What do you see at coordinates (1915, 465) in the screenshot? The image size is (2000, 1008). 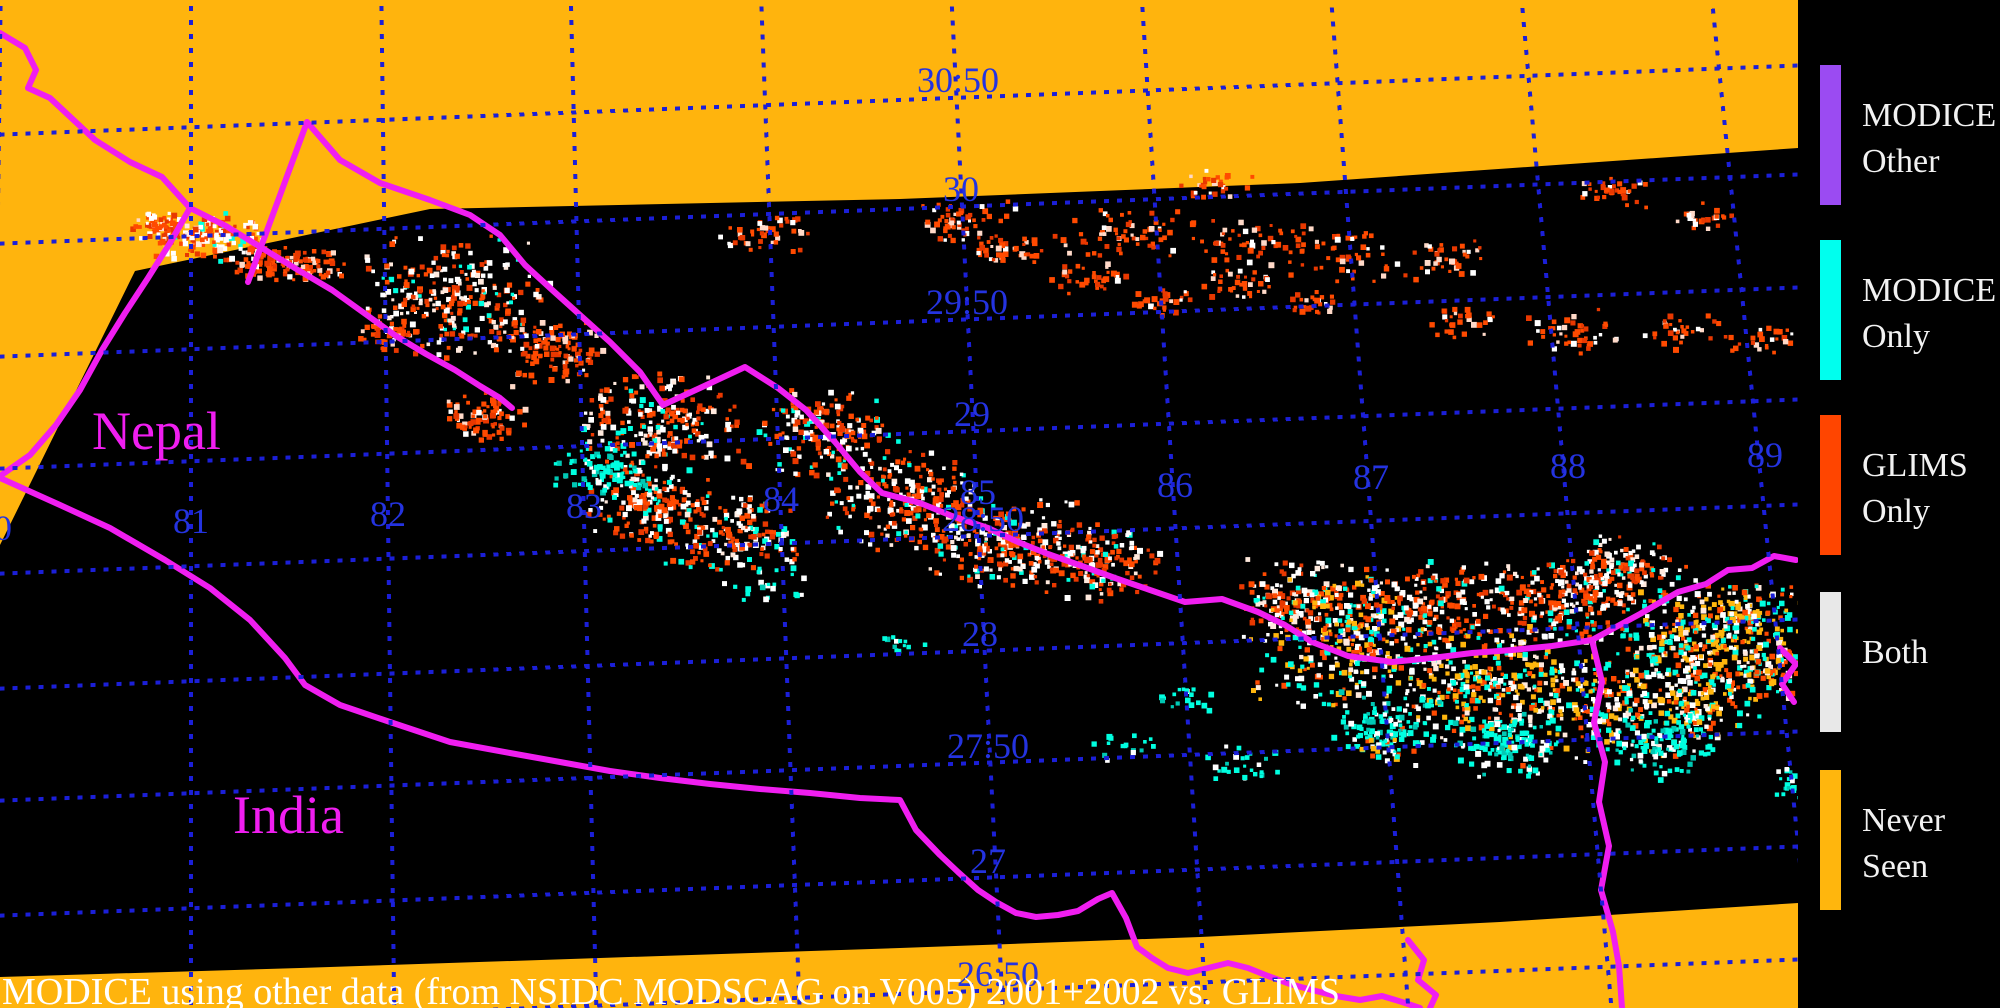 I see `legend-label-line: GLIMS` at bounding box center [1915, 465].